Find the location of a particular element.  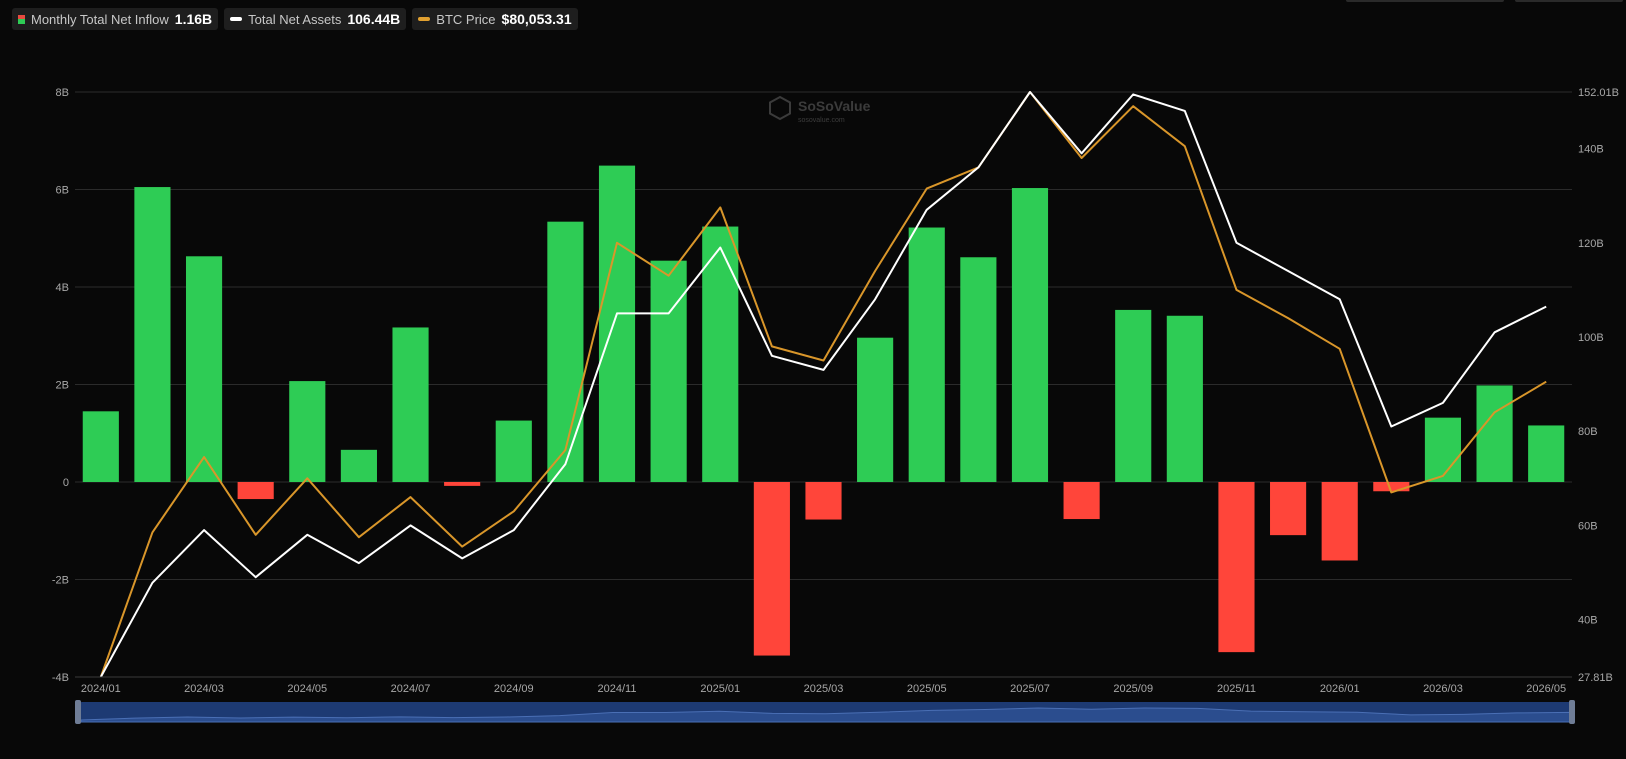

x-tick: 2024/11 is located at coordinates (617, 689).